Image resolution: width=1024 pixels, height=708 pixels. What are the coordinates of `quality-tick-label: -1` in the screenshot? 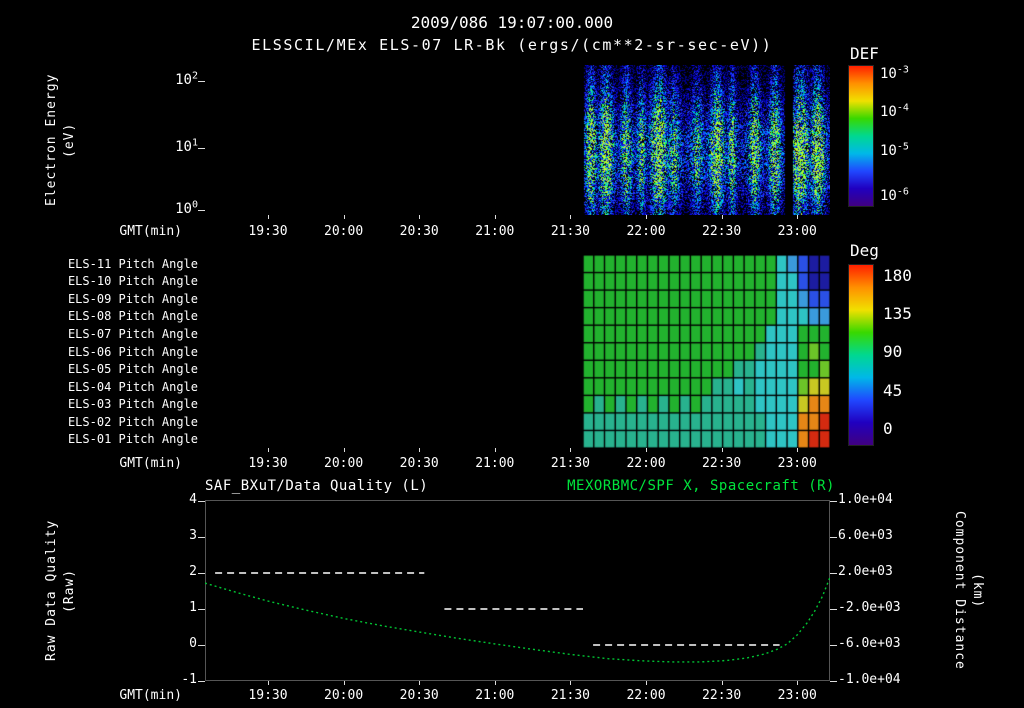 It's located at (189, 679).